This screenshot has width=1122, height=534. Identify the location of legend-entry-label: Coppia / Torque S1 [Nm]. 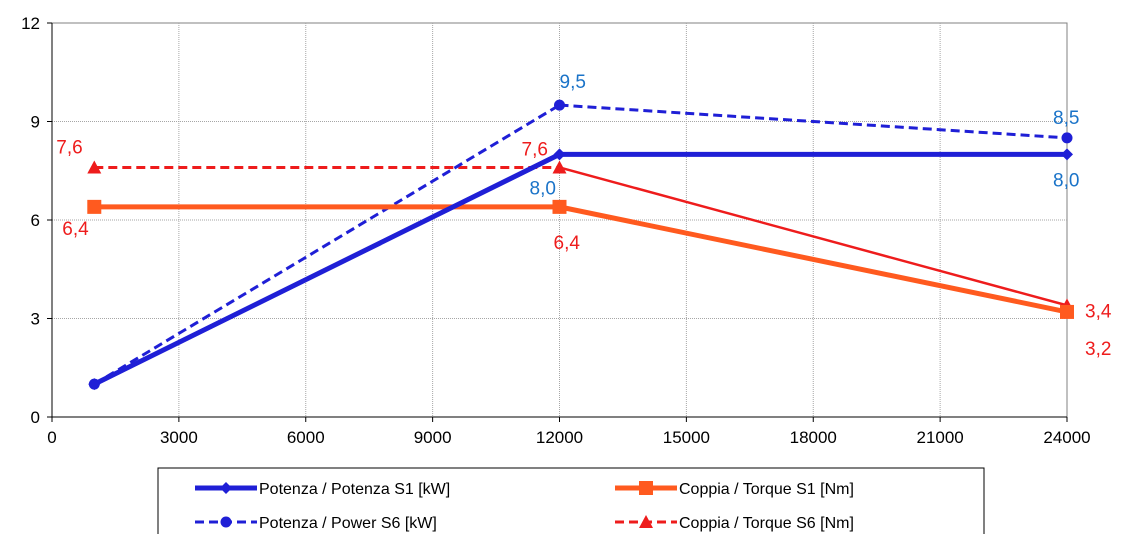
(766, 489).